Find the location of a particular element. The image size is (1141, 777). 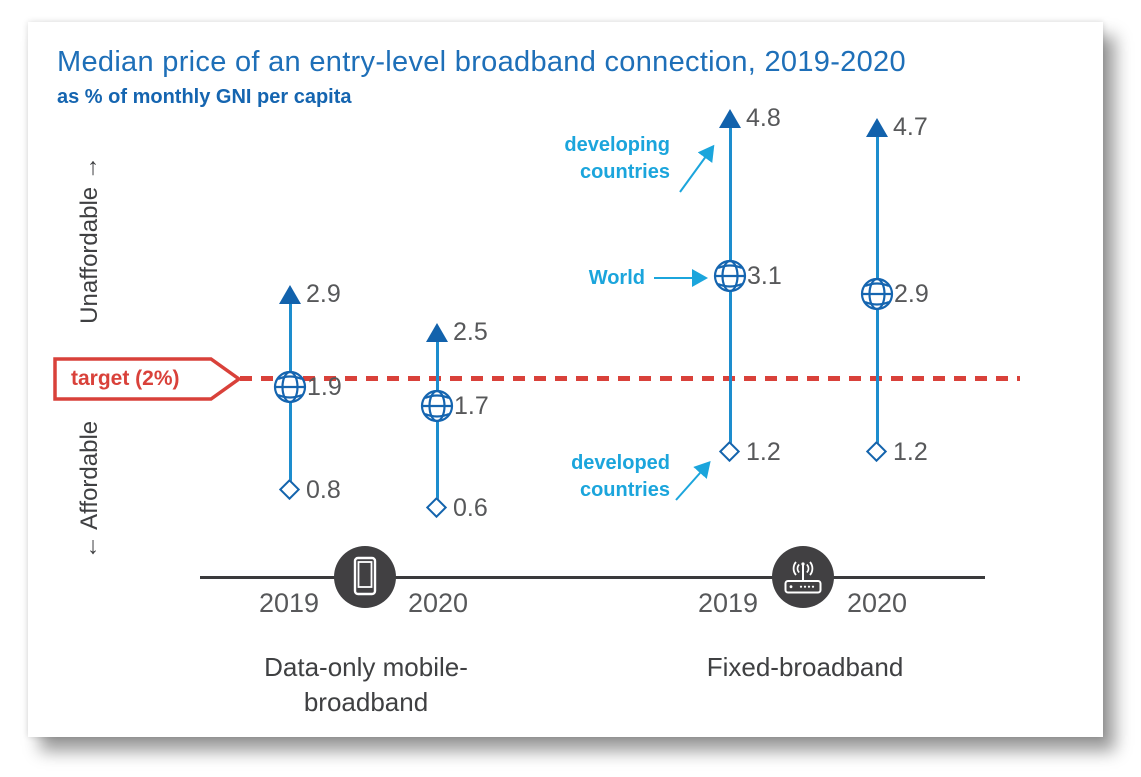

annotation-developing-countries: developing countries is located at coordinates (617, 158).